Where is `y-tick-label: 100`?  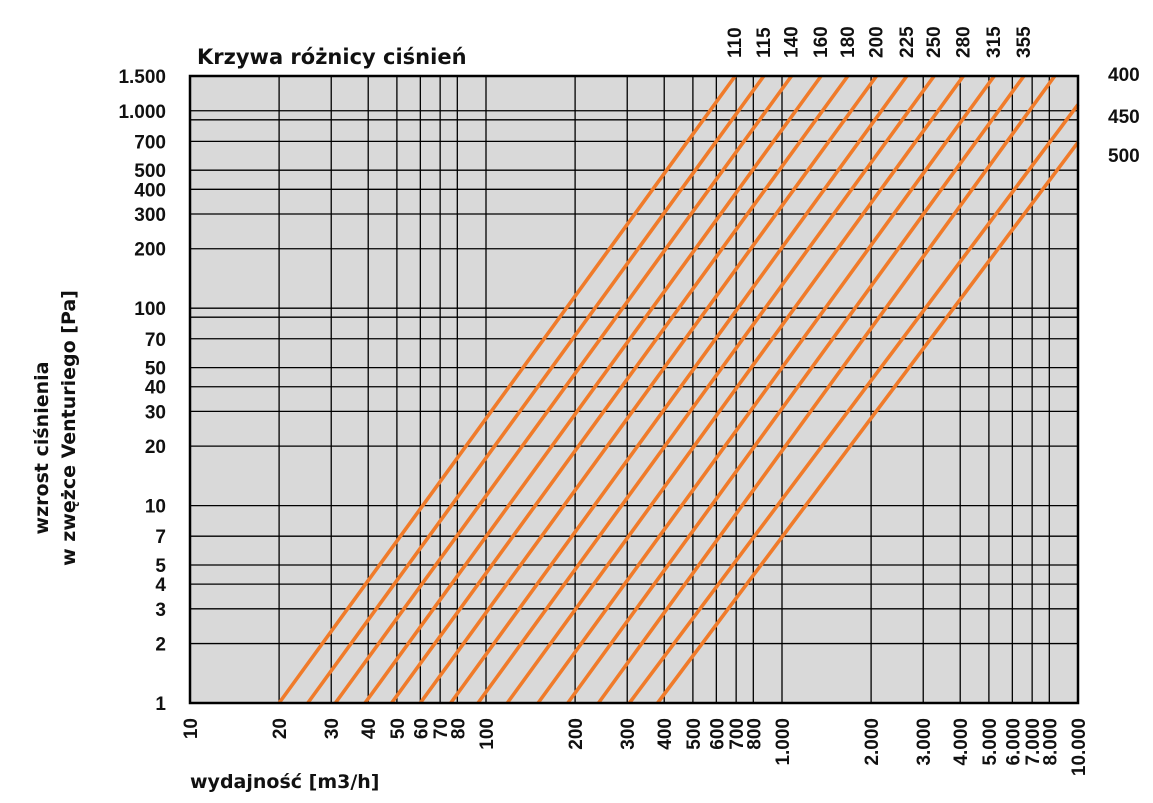 y-tick-label: 100 is located at coordinates (150, 309).